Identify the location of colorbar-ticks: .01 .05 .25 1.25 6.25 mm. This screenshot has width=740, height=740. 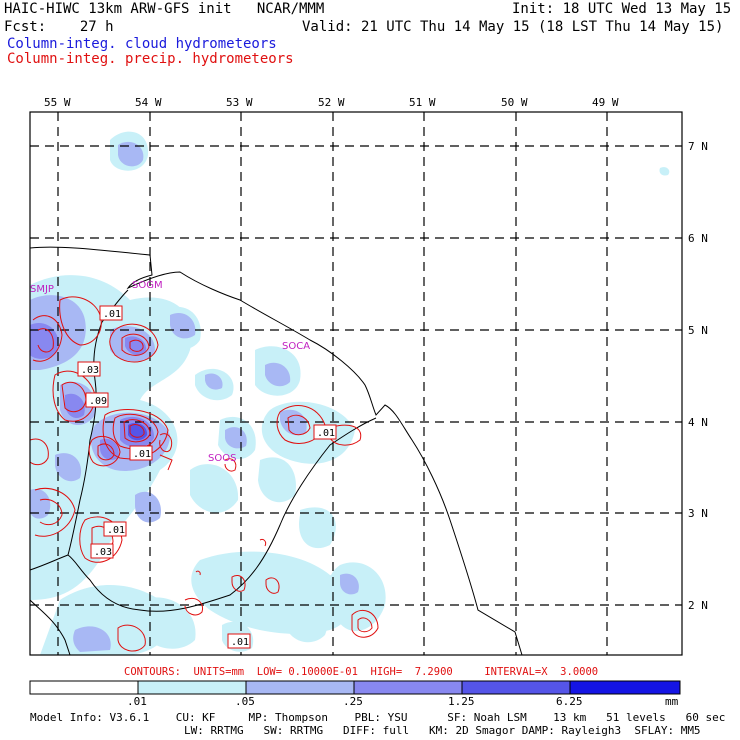
(403, 701).